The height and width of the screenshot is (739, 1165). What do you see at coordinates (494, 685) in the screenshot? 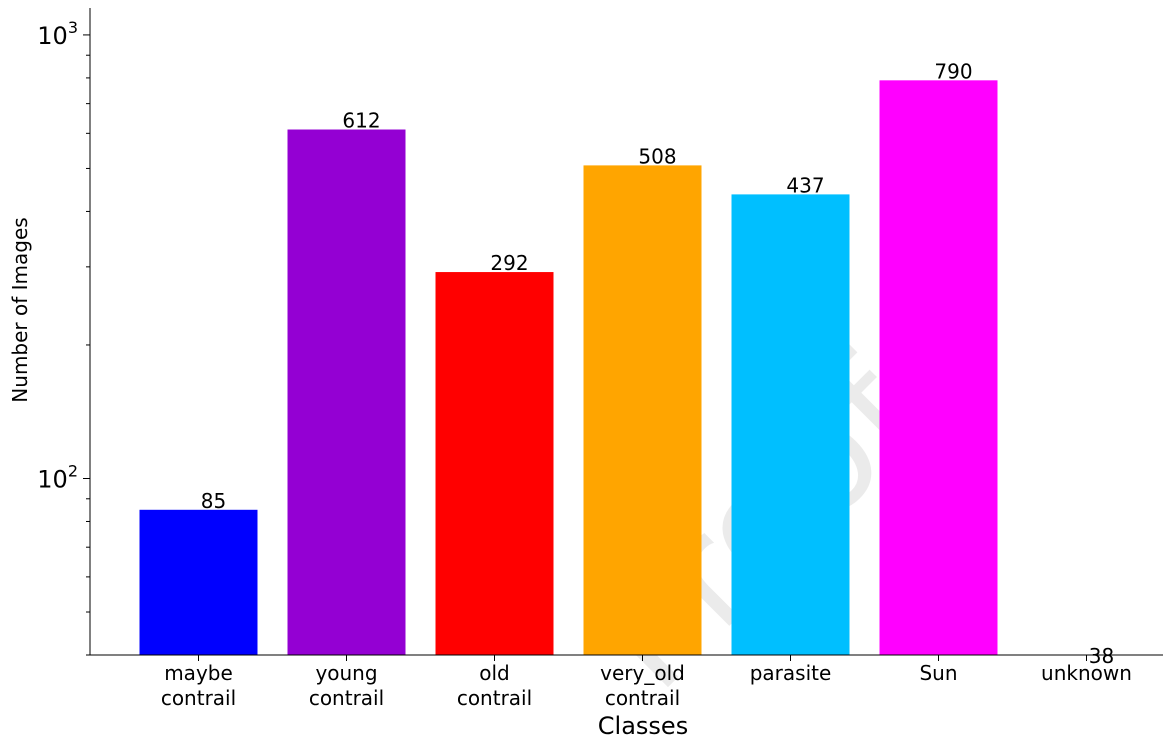
I see `x-tick-label: old contrail` at bounding box center [494, 685].